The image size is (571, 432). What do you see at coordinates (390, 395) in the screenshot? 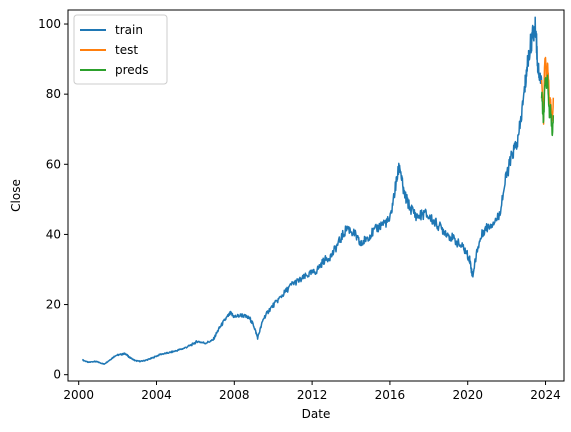
I see `x-tick-label: 2016` at bounding box center [390, 395].